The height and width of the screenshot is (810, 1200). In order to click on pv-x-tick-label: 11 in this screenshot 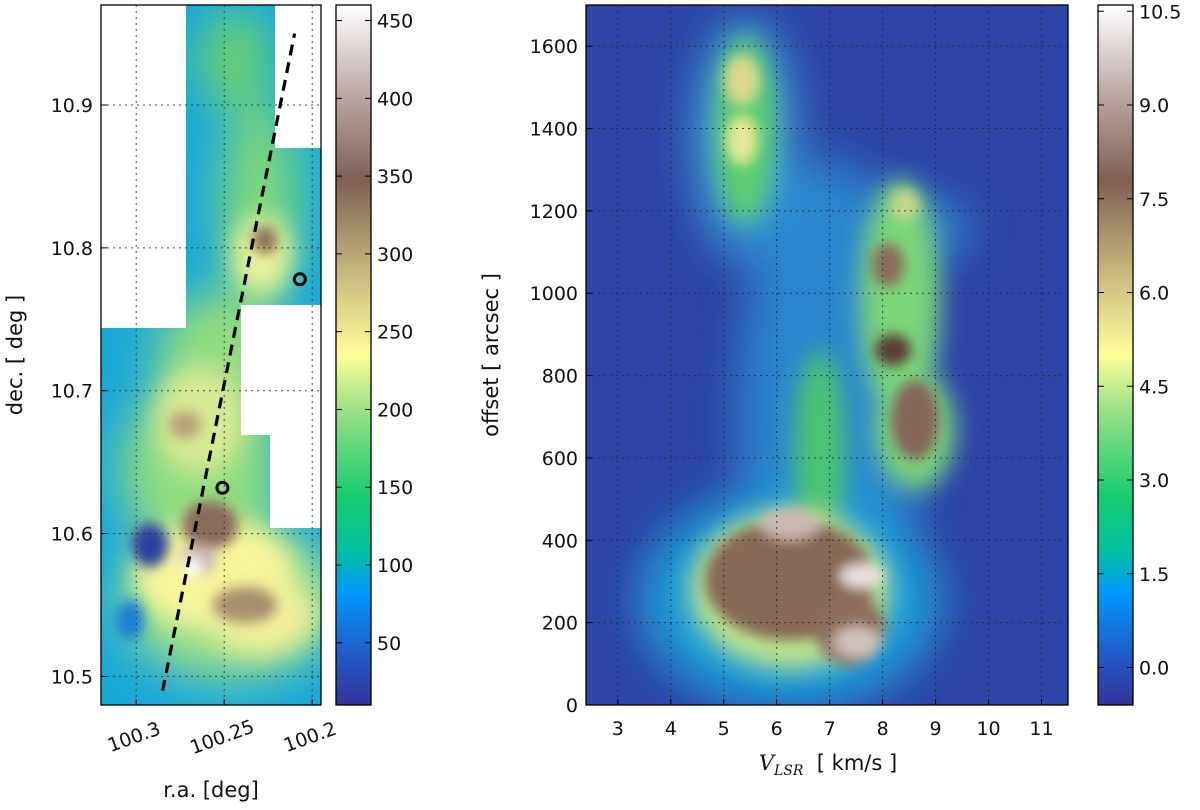, I will do `click(1041, 729)`.